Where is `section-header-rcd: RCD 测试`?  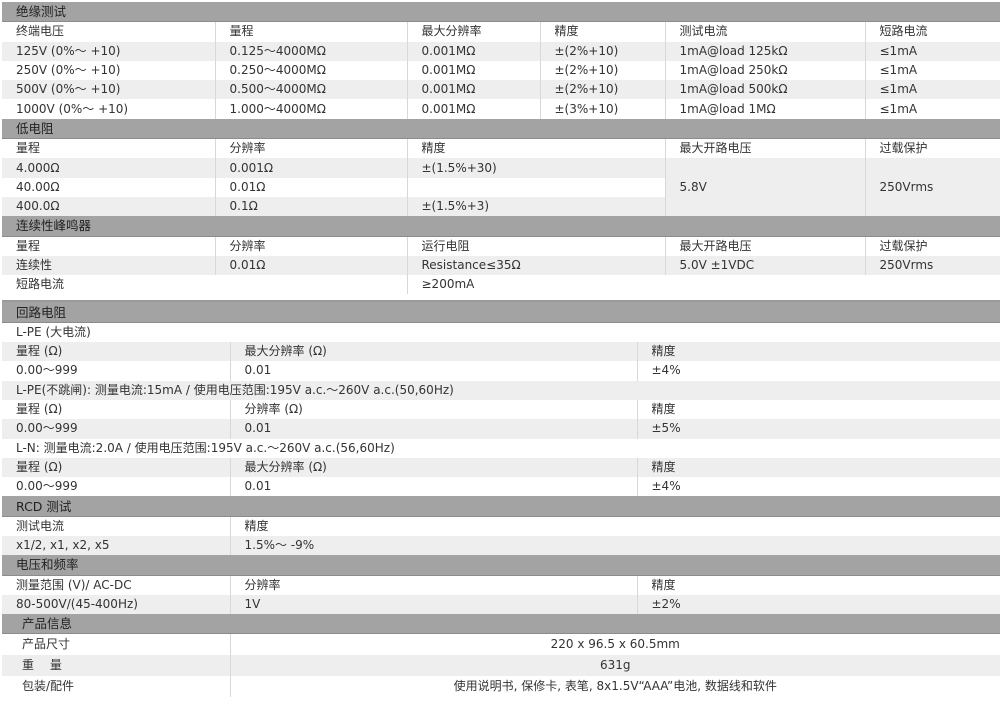
section-header-rcd: RCD 测试 is located at coordinates (501, 506).